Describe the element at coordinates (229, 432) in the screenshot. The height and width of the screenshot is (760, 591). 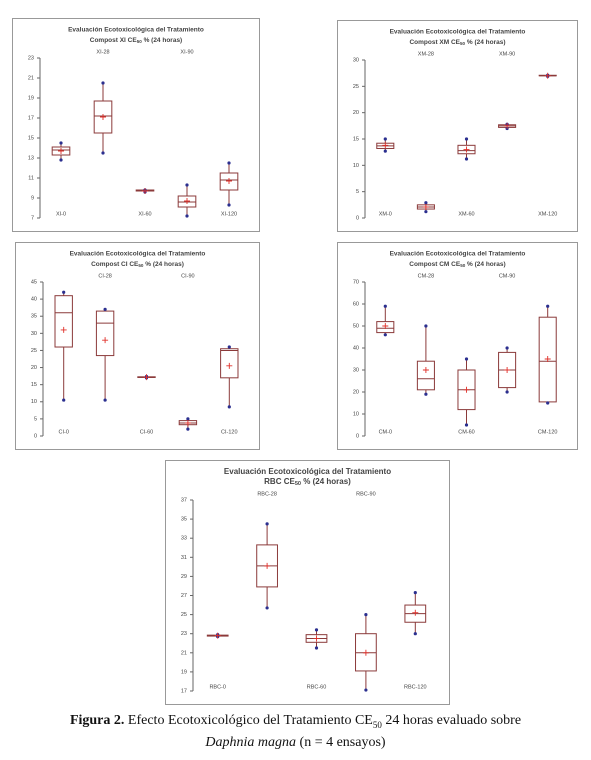
I see `category-label: CI-120` at that location.